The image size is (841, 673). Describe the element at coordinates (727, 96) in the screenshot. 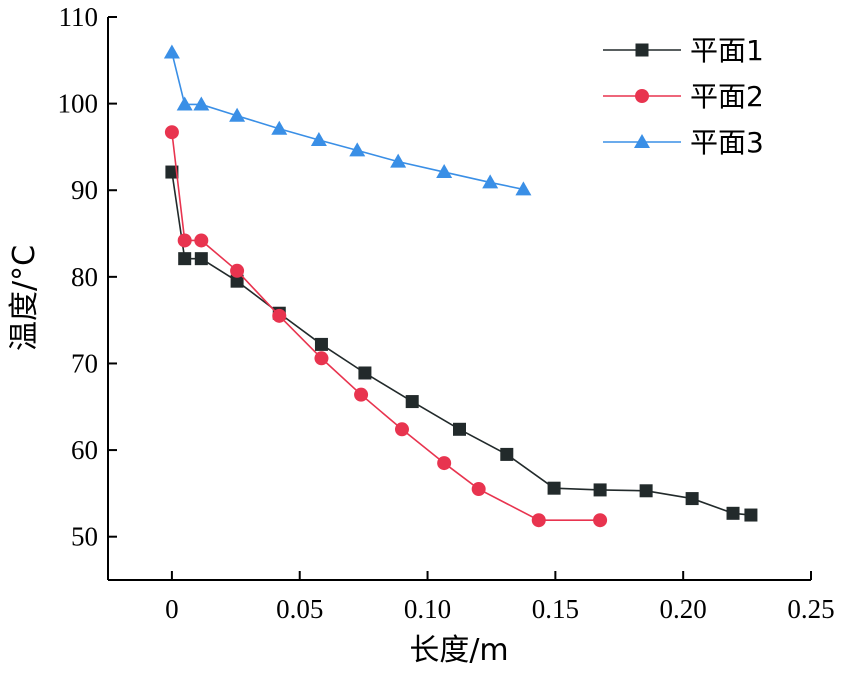

I see `legend-label: 平面2` at that location.